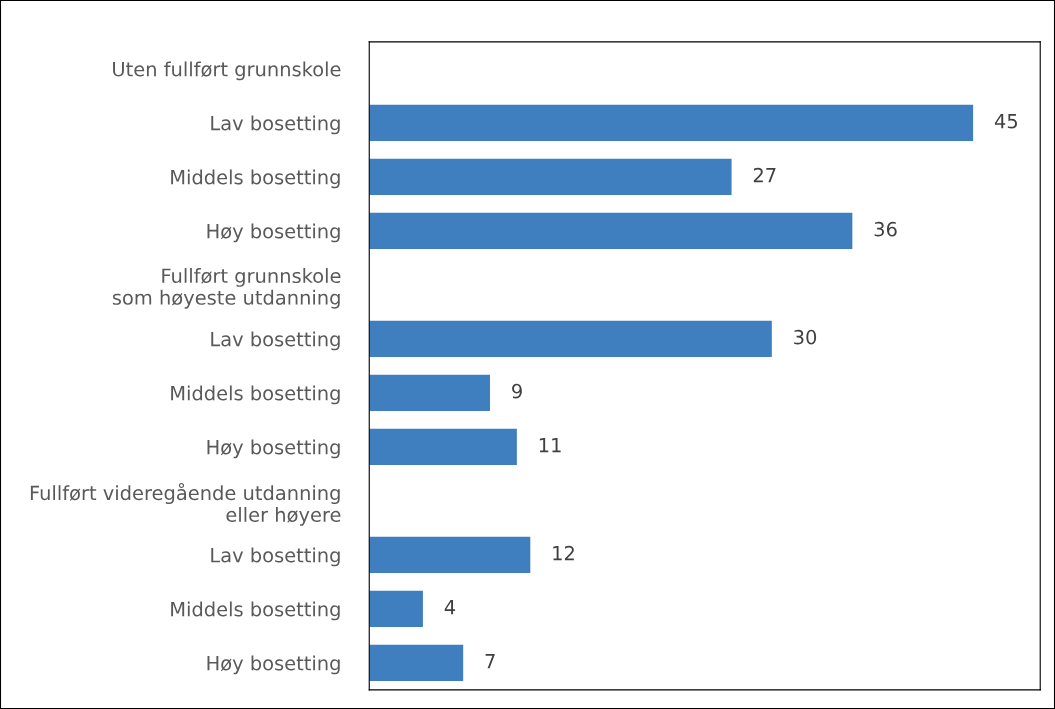  What do you see at coordinates (1006, 121) in the screenshot?
I see `data-label: 45` at bounding box center [1006, 121].